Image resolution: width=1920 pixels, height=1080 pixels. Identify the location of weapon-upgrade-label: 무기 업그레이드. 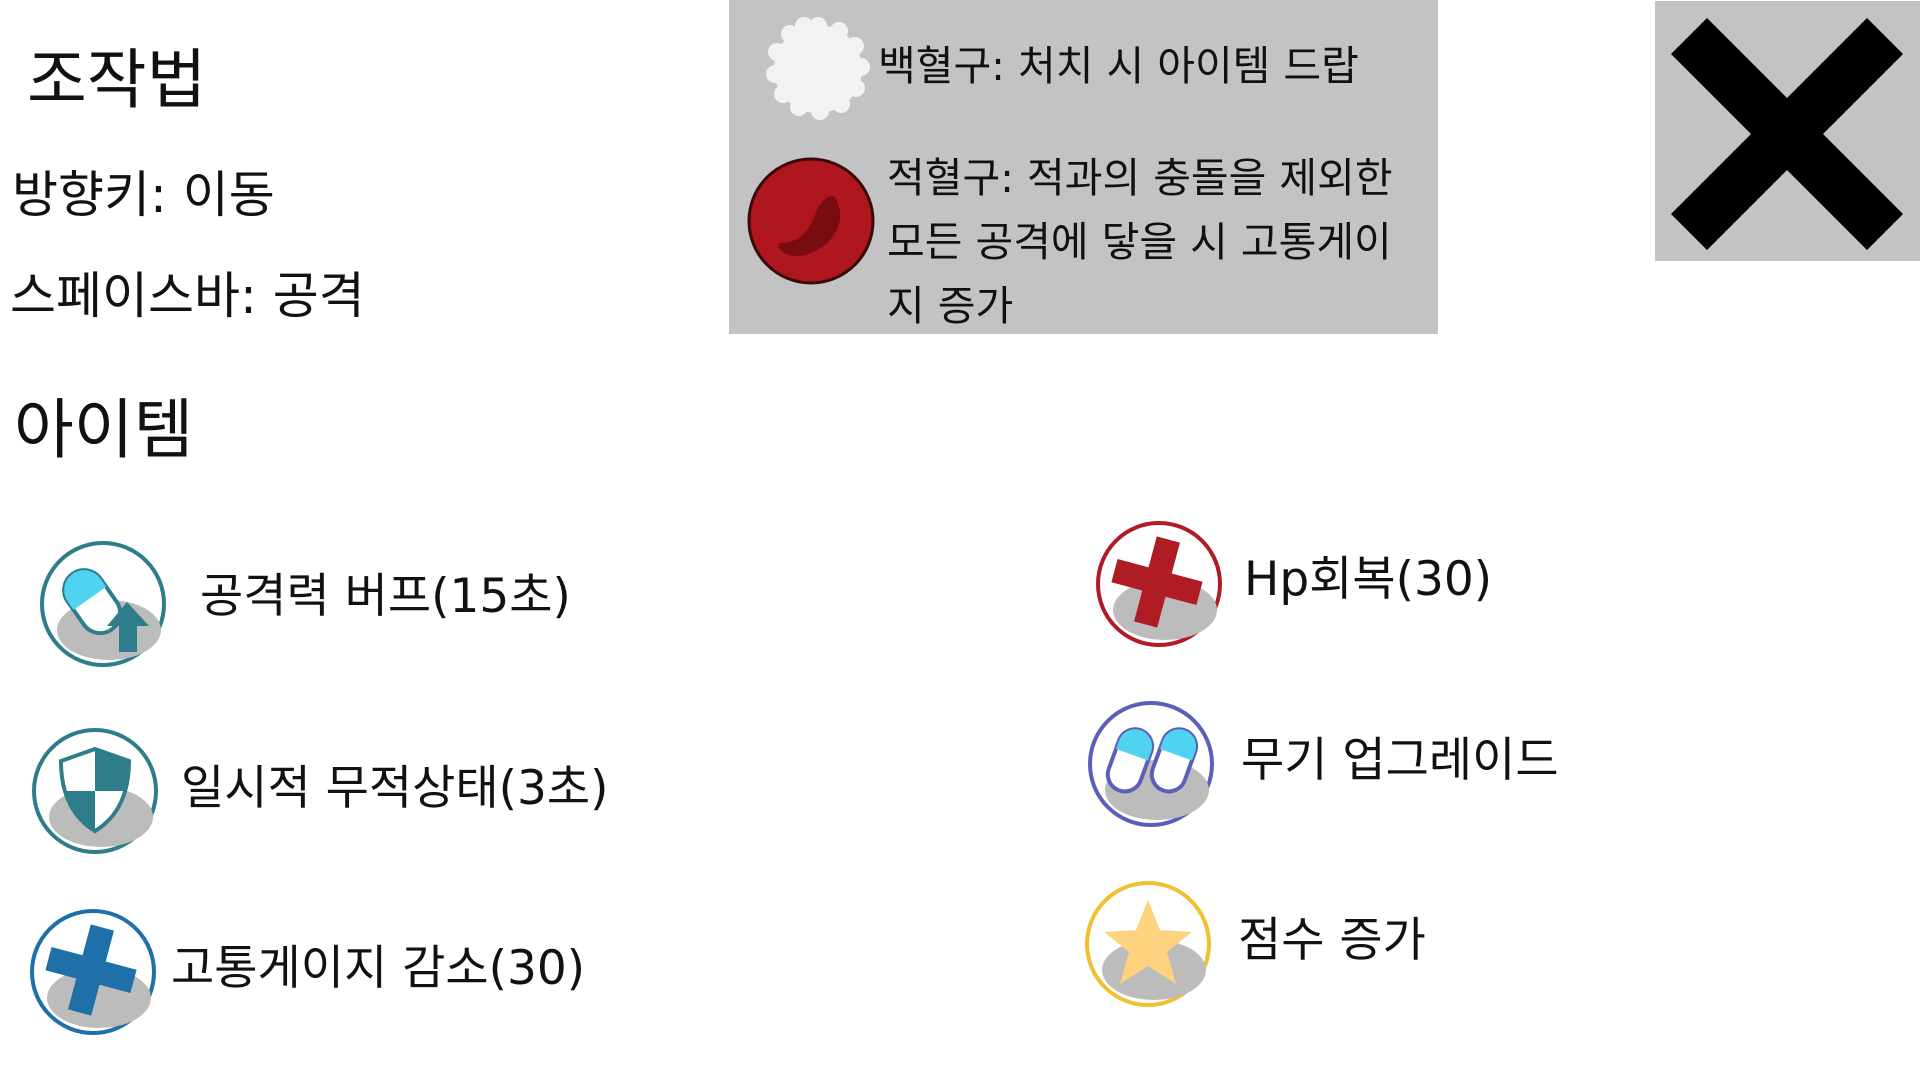
(1400, 760).